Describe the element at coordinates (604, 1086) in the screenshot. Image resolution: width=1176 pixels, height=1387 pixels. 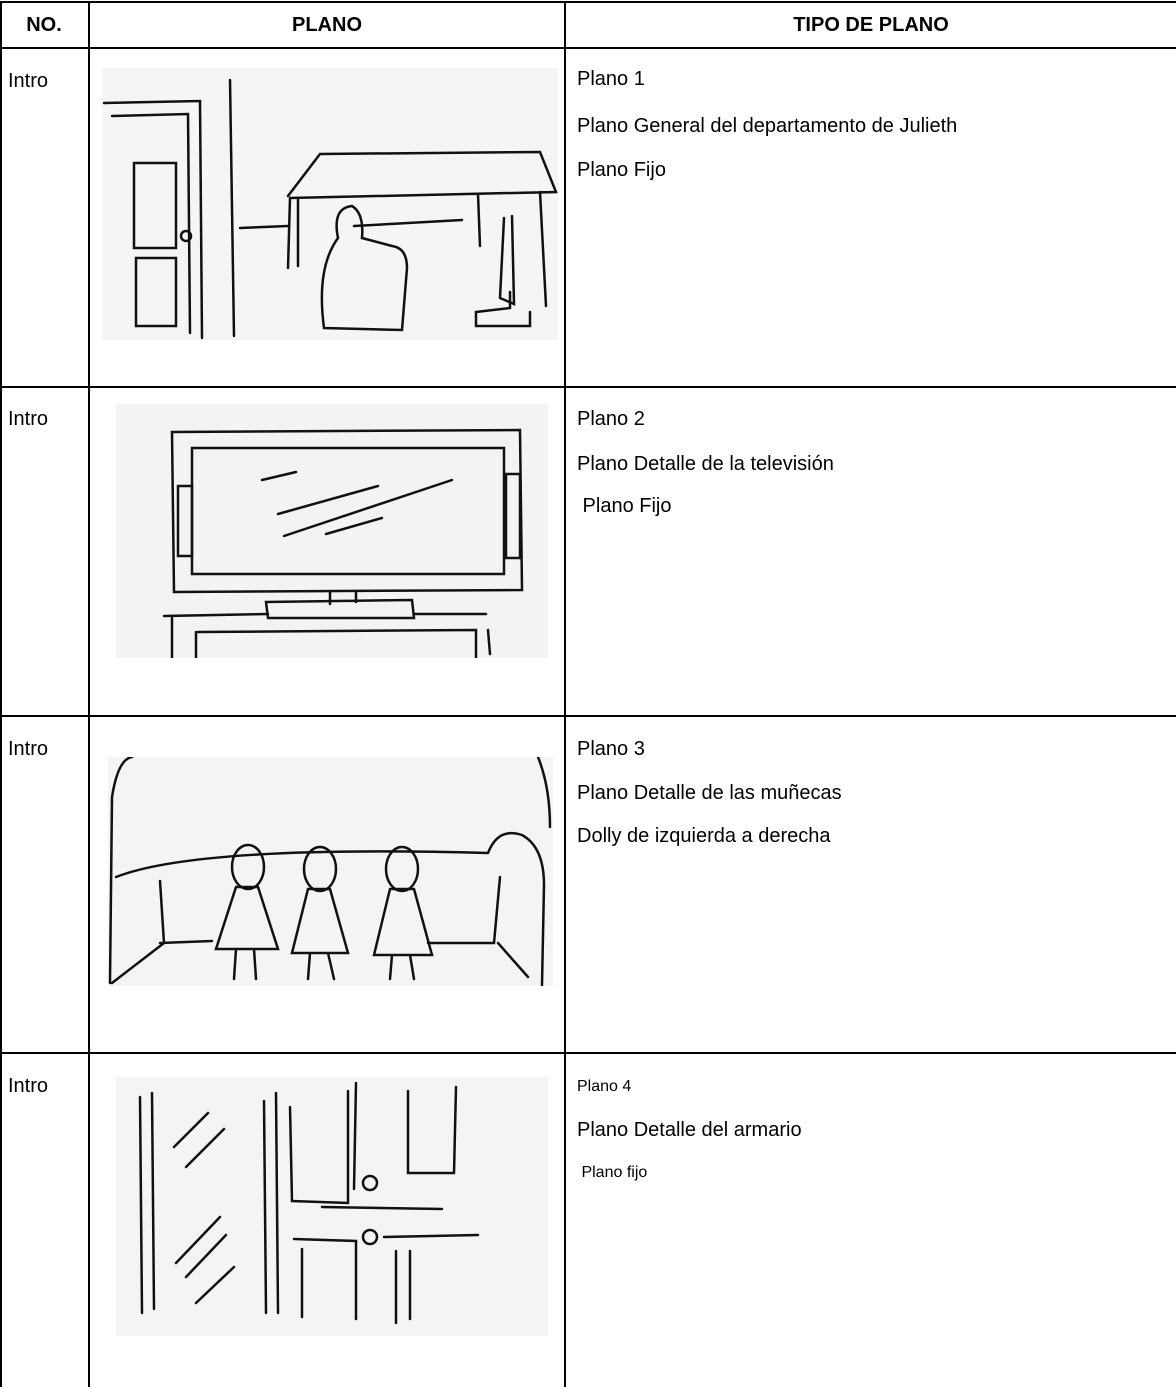
I see `shot-text: Plano 4` at that location.